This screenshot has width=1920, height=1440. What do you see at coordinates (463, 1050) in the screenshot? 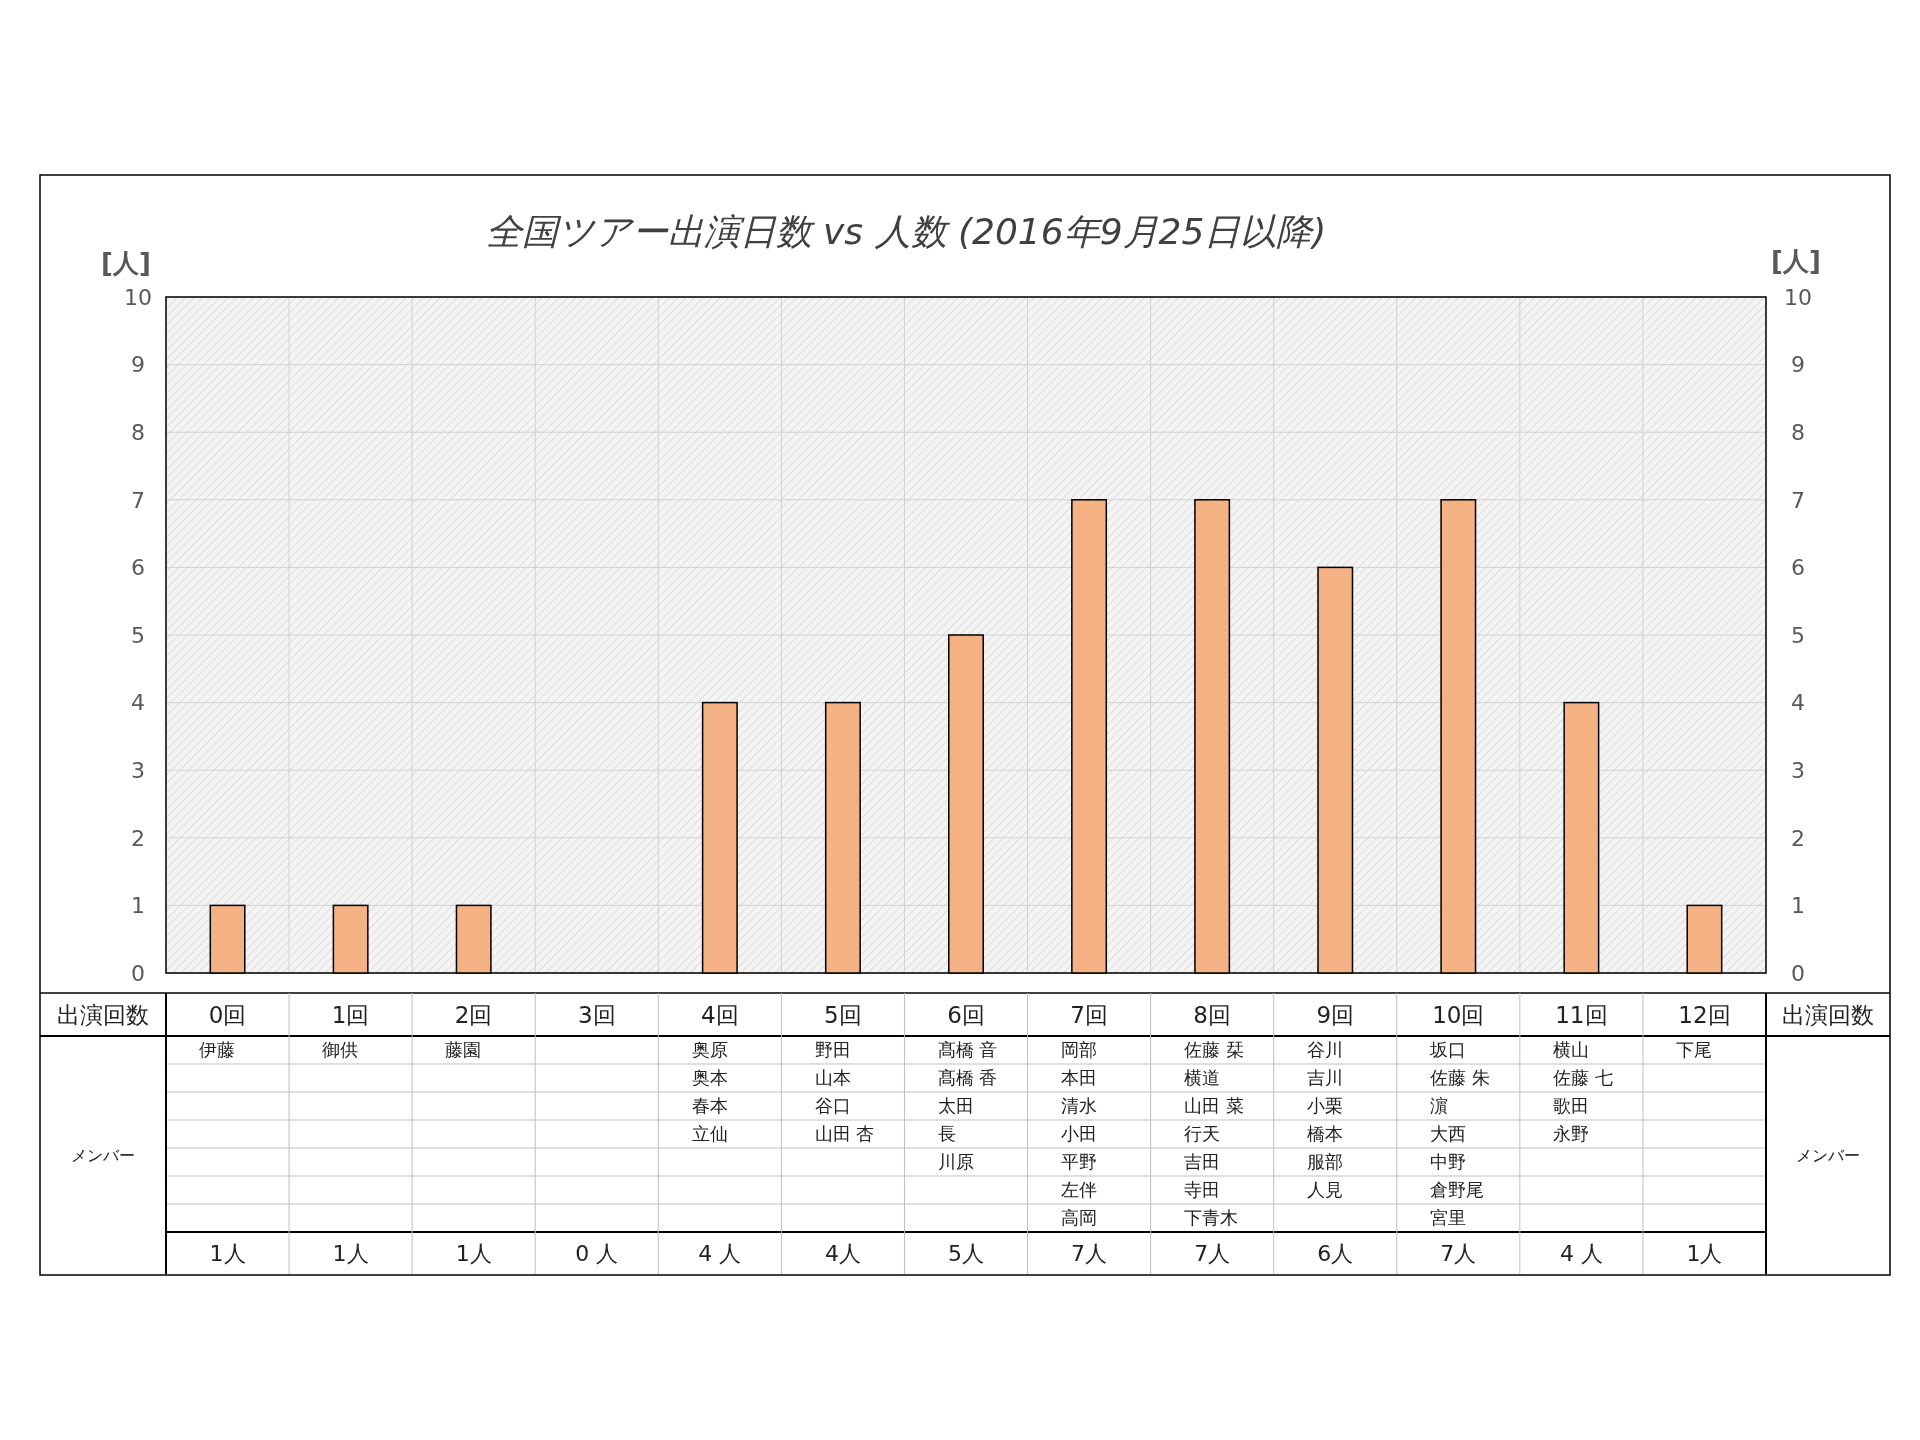
I see `text: 藤園` at bounding box center [463, 1050].